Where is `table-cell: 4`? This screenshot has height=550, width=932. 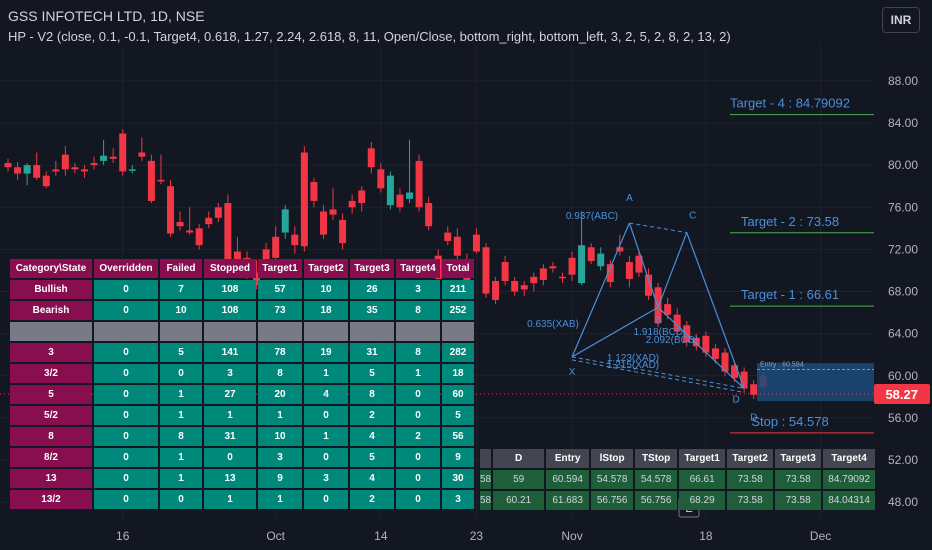 table-cell: 4 is located at coordinates (372, 478).